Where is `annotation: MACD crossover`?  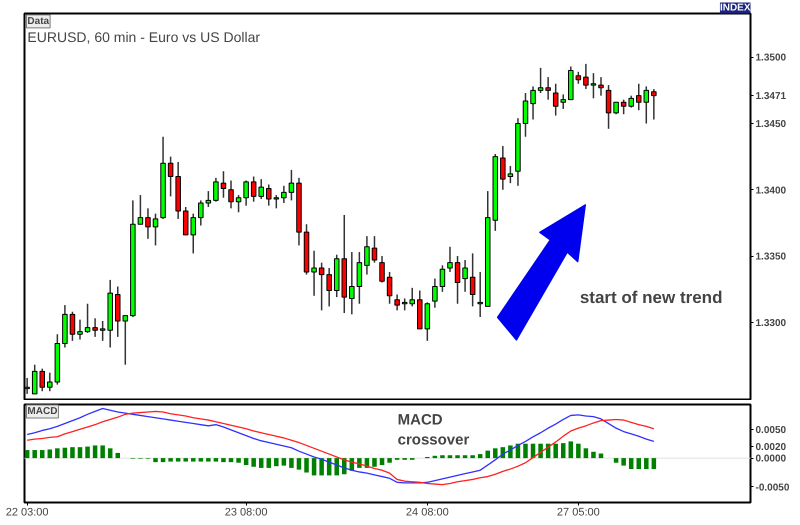 annotation: MACD crossover is located at coordinates (434, 430).